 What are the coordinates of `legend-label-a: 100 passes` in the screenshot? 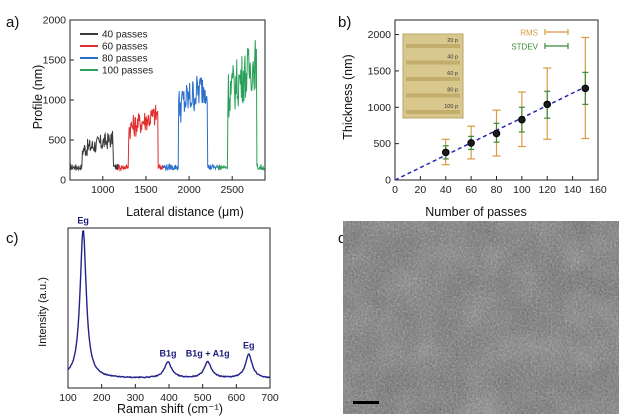 It's located at (127, 71).